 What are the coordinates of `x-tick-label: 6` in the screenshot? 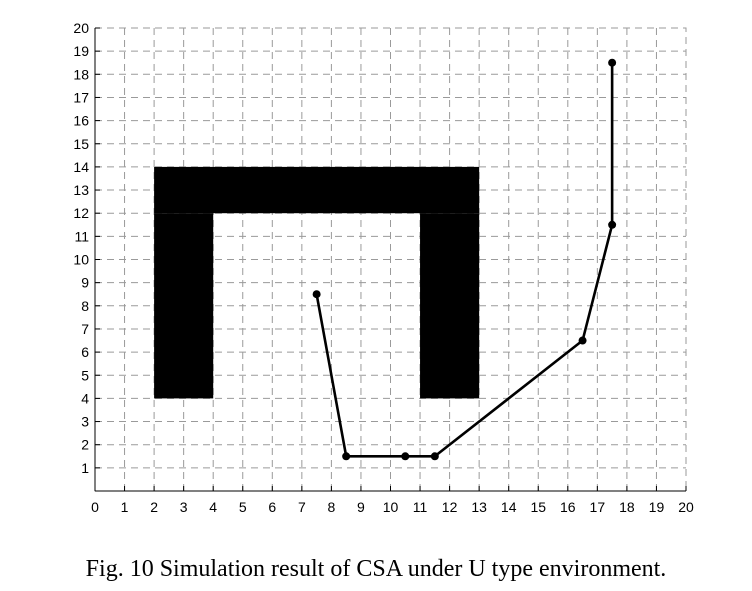 It's located at (272, 507).